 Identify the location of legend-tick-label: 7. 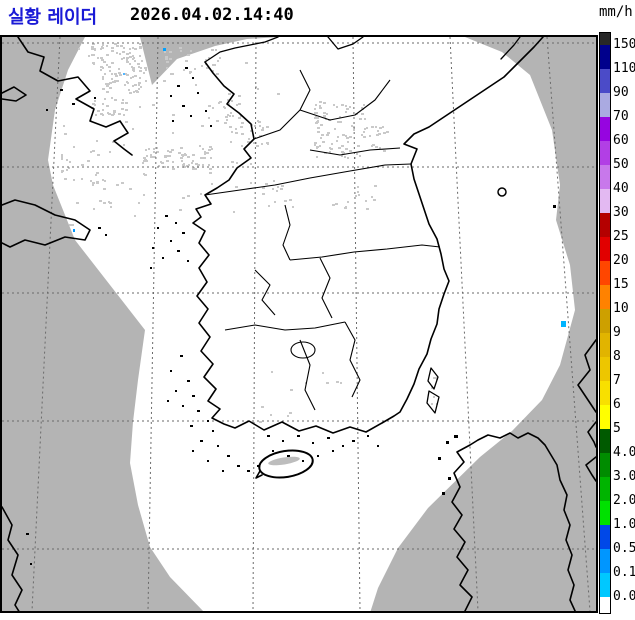
(617, 380).